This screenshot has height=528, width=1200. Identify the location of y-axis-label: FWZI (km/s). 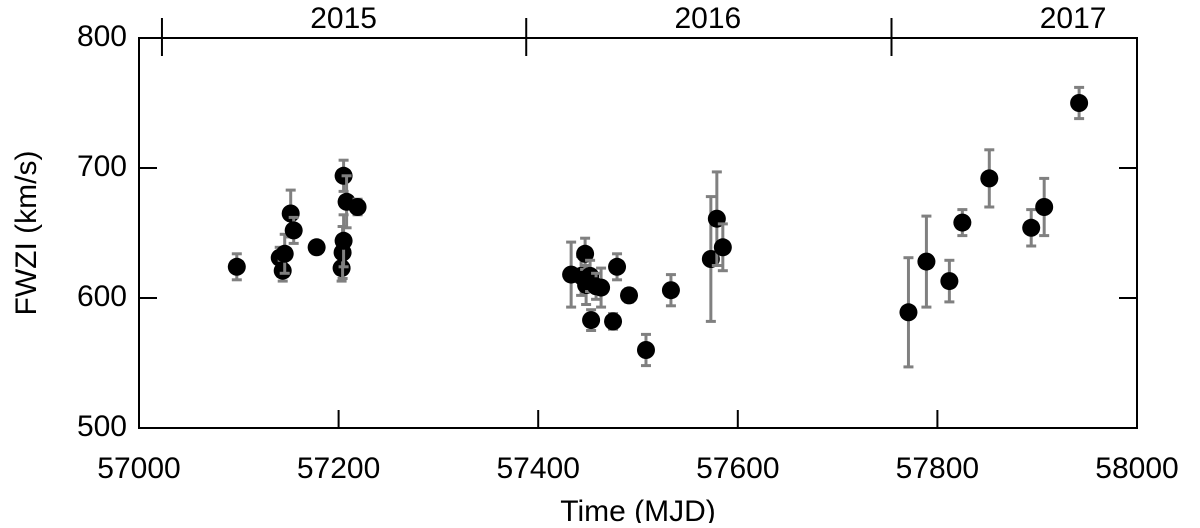
(26, 233).